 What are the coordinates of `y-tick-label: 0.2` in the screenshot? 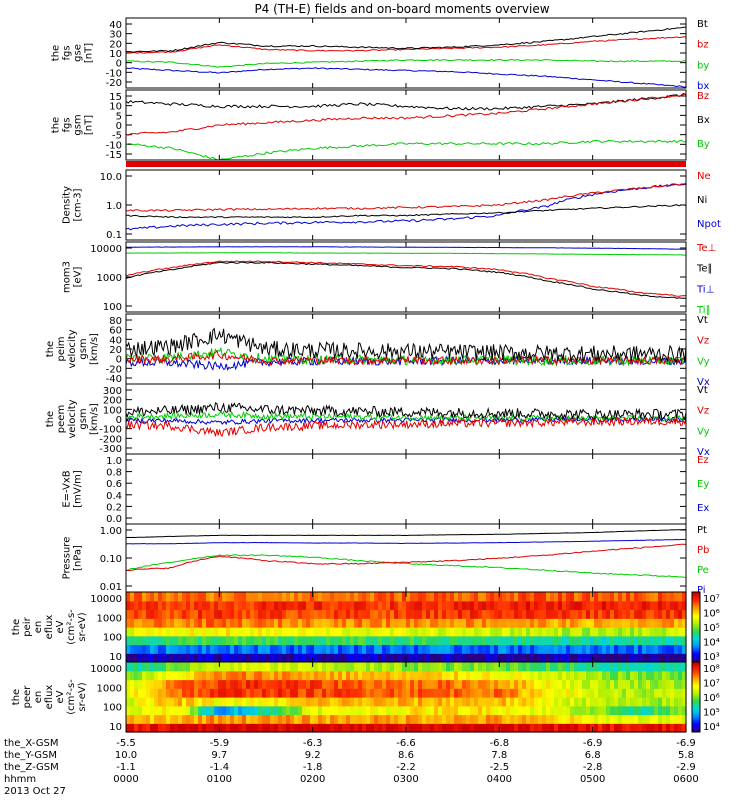 It's located at (114, 507).